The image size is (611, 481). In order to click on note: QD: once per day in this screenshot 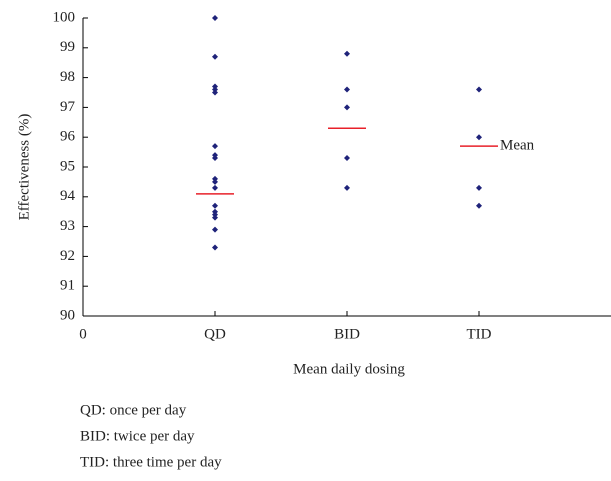, I will do `click(133, 410)`.